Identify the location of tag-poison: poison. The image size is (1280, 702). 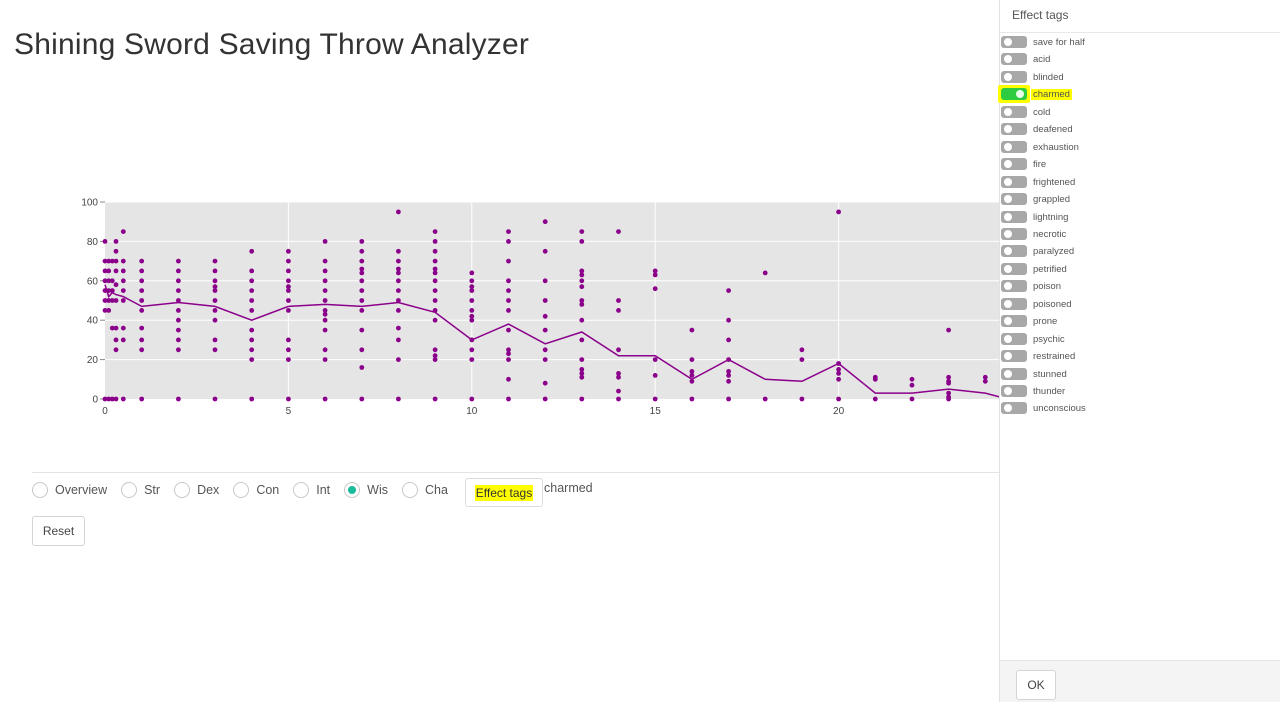
(1100, 287).